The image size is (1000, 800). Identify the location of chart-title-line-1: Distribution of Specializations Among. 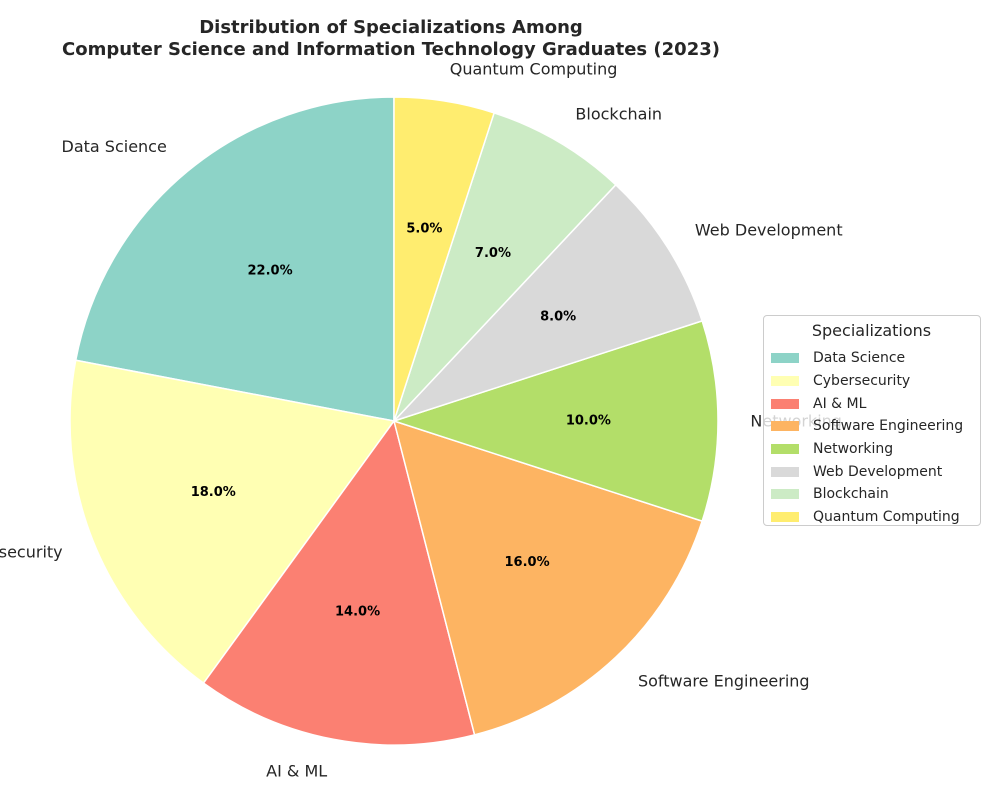
(391, 27).